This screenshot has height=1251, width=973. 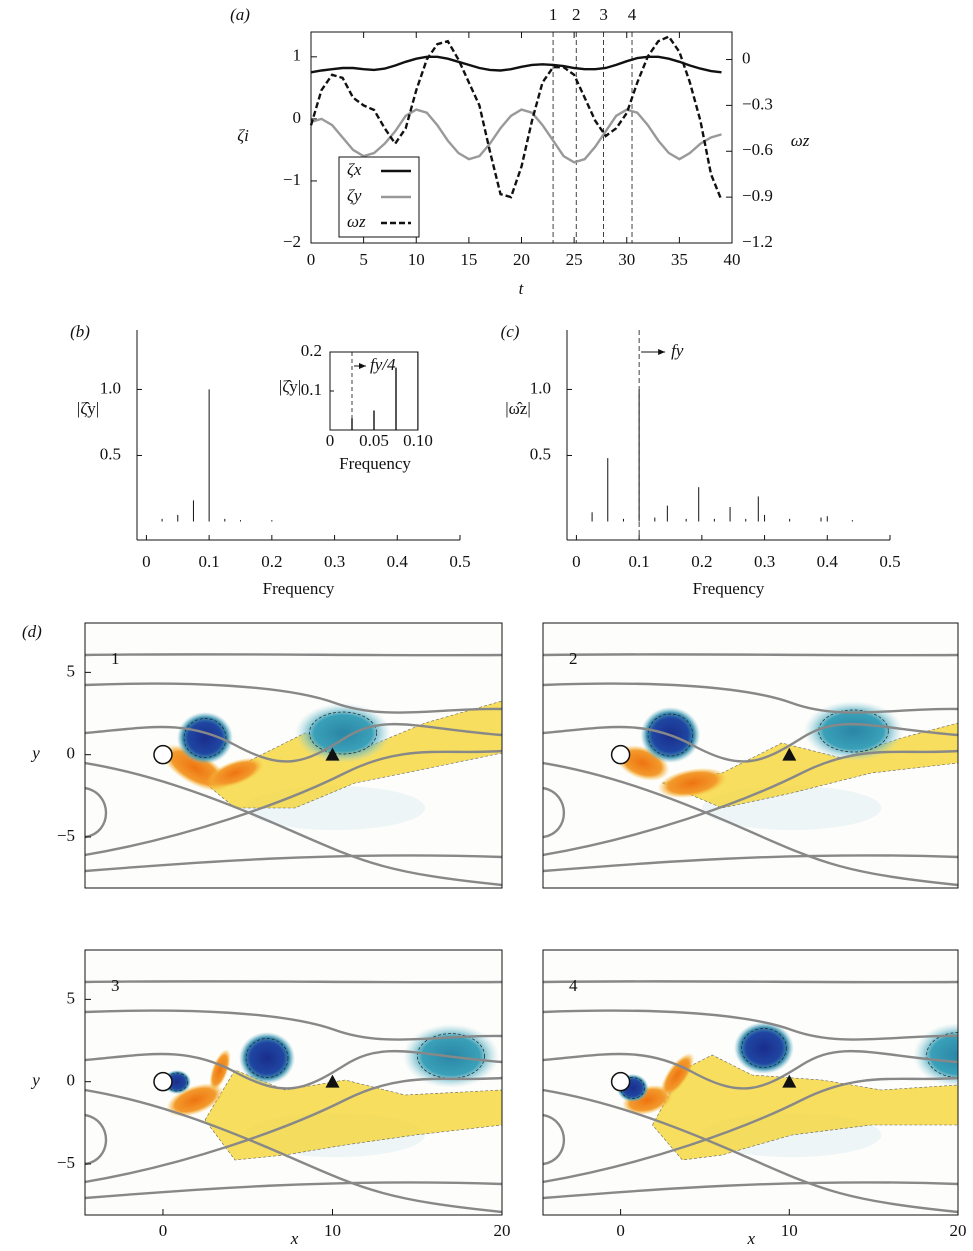 I want to click on x-tick-label: 30, so click(x=626, y=259).